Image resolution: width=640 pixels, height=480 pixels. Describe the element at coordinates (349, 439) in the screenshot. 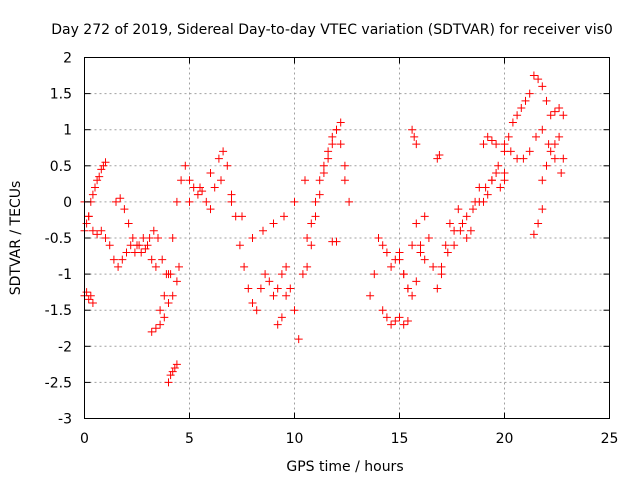

I see `x-tick-labels: 0 5 10 15 20 25` at that location.